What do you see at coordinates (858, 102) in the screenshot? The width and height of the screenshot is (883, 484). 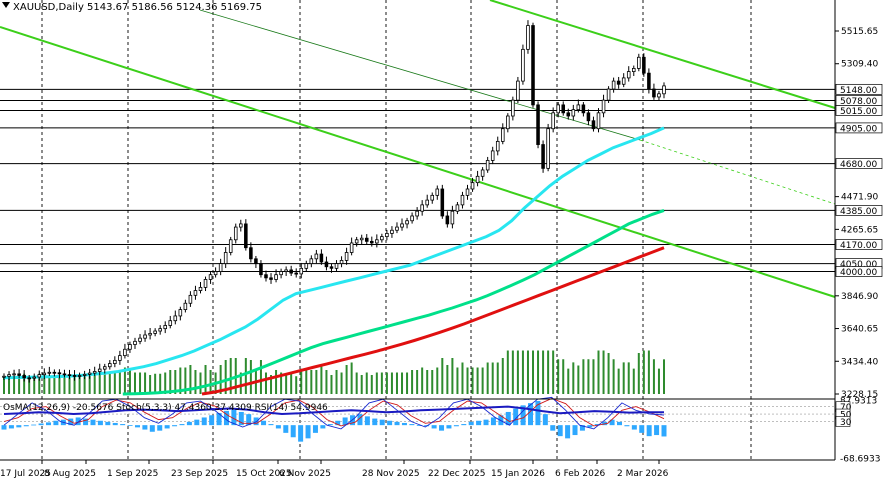 I see `level-label: 5078.00` at bounding box center [858, 102].